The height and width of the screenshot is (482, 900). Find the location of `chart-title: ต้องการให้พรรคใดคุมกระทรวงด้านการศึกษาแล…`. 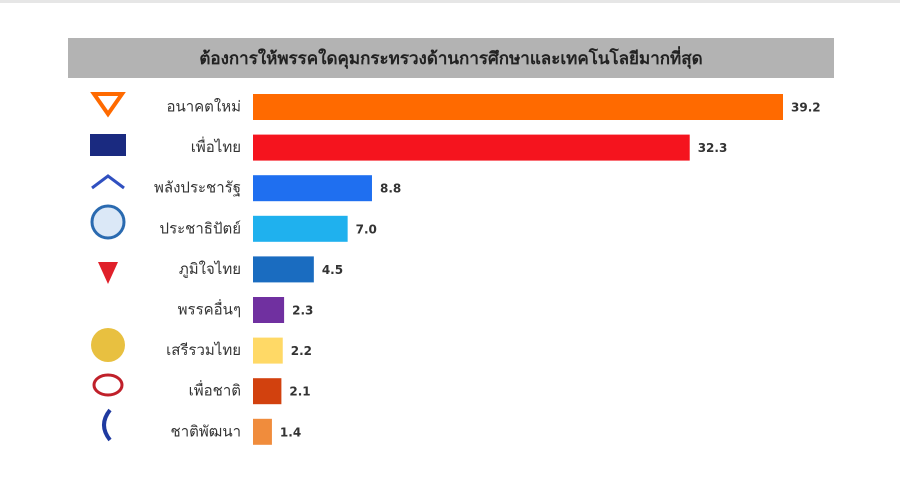

chart-title: ต้องการให้พรรคใดคุมกระทรวงด้านการศึกษาแล… is located at coordinates (450, 57).